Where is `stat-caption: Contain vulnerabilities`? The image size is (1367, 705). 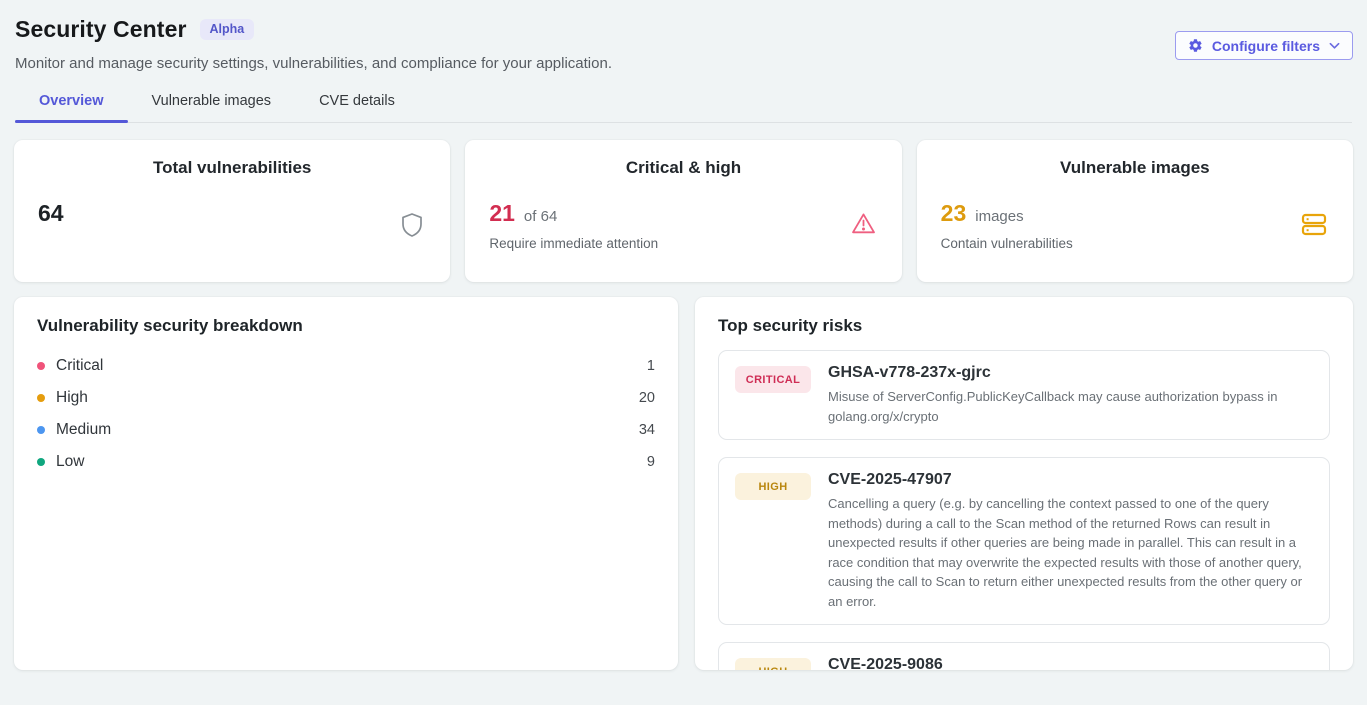
stat-caption: Contain vulnerabilities is located at coordinates (1006, 243).